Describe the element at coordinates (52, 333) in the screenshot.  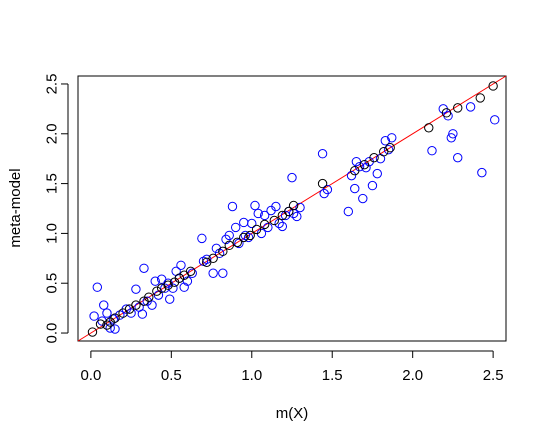
I see `y-tick-label: 0.0` at that location.